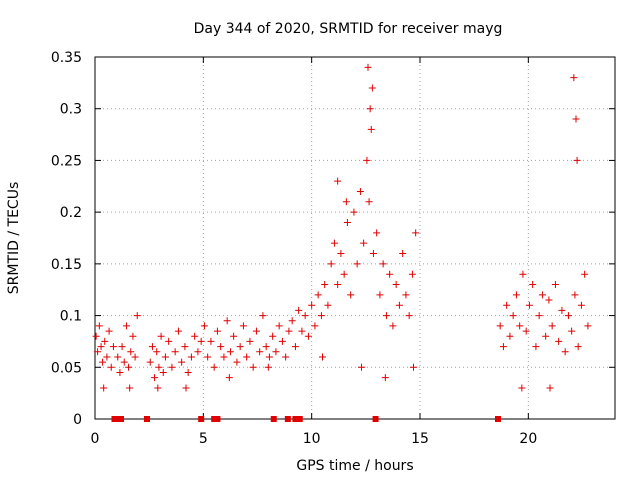 The image size is (640, 480). Describe the element at coordinates (66, 368) in the screenshot. I see `y-tick-label: 0.05` at that location.